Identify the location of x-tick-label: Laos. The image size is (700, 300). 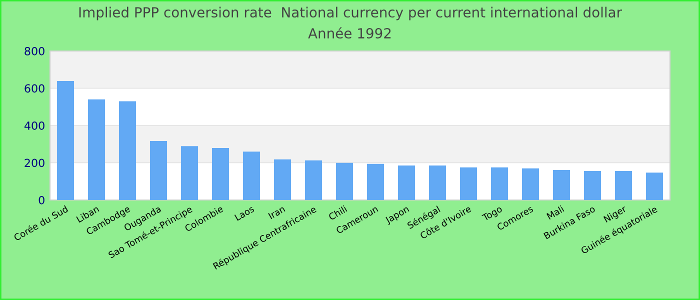
(244, 213).